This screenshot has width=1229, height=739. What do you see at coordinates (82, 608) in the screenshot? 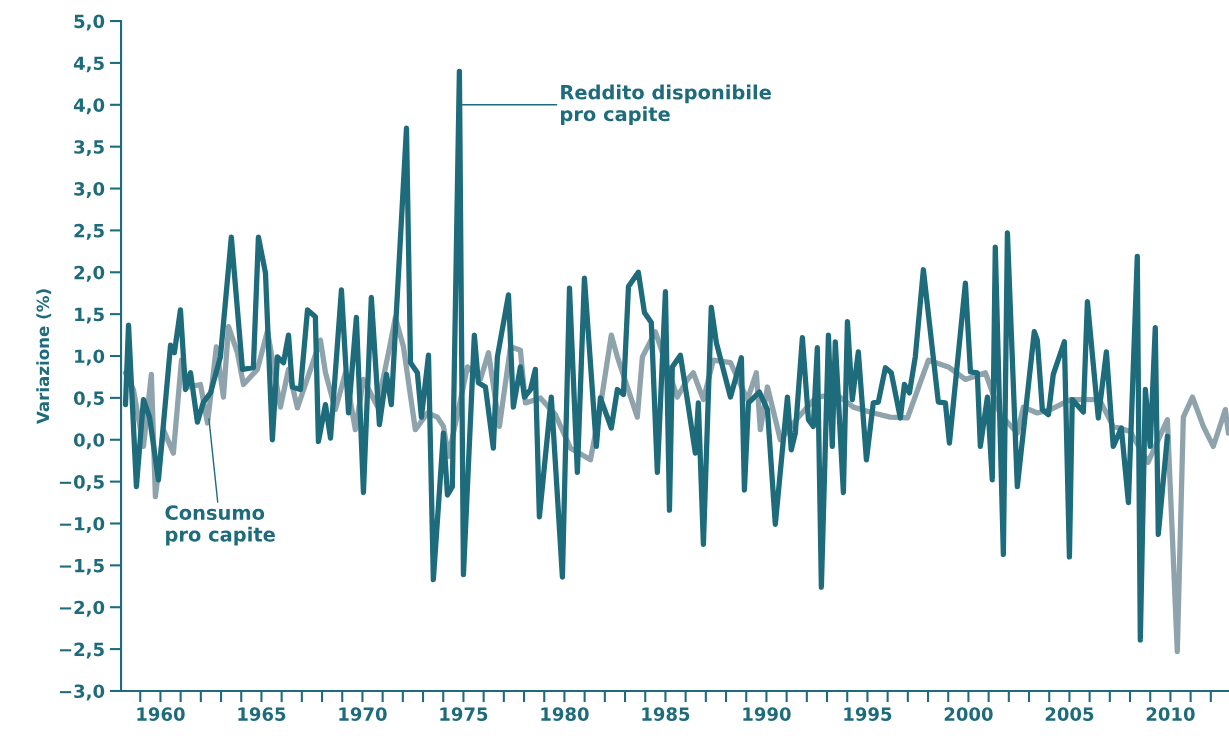
I see `y-tick-label: −2,0` at bounding box center [82, 608].